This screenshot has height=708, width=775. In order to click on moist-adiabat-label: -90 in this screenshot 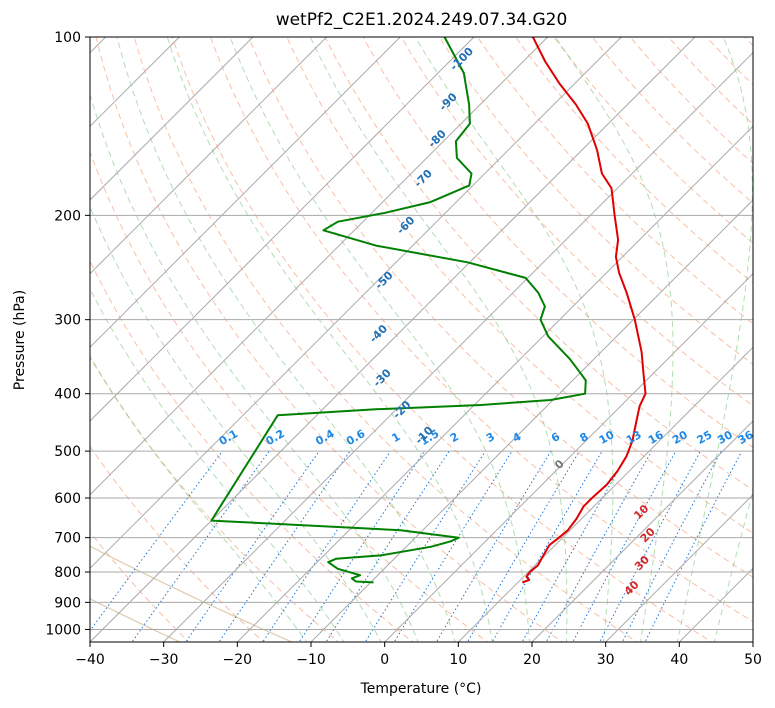, I will do `click(448, 101)`.